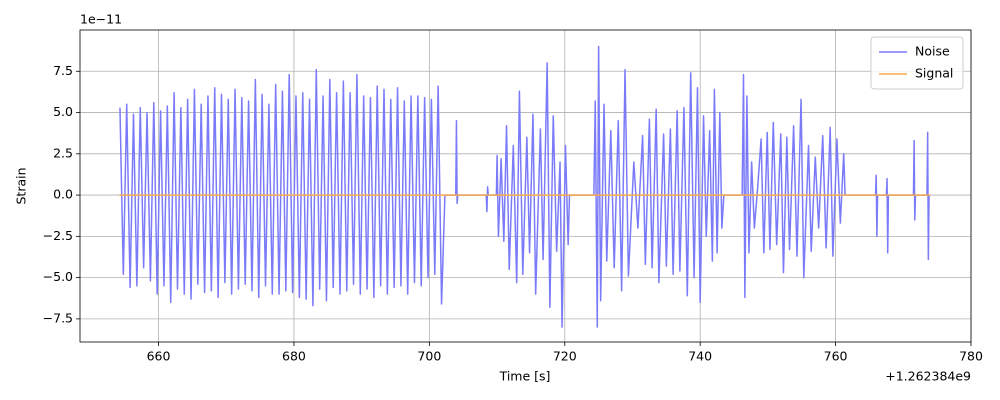 The height and width of the screenshot is (400, 1000). Describe the element at coordinates (58, 317) in the screenshot. I see `y-tick-label: −7.5` at that location.